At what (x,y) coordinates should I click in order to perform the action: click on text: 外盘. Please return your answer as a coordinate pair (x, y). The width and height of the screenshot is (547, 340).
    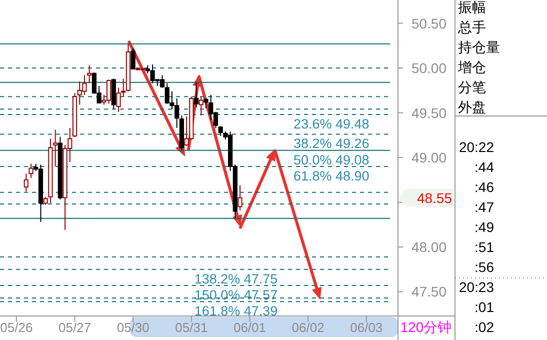
    Looking at the image, I should click on (472, 107).